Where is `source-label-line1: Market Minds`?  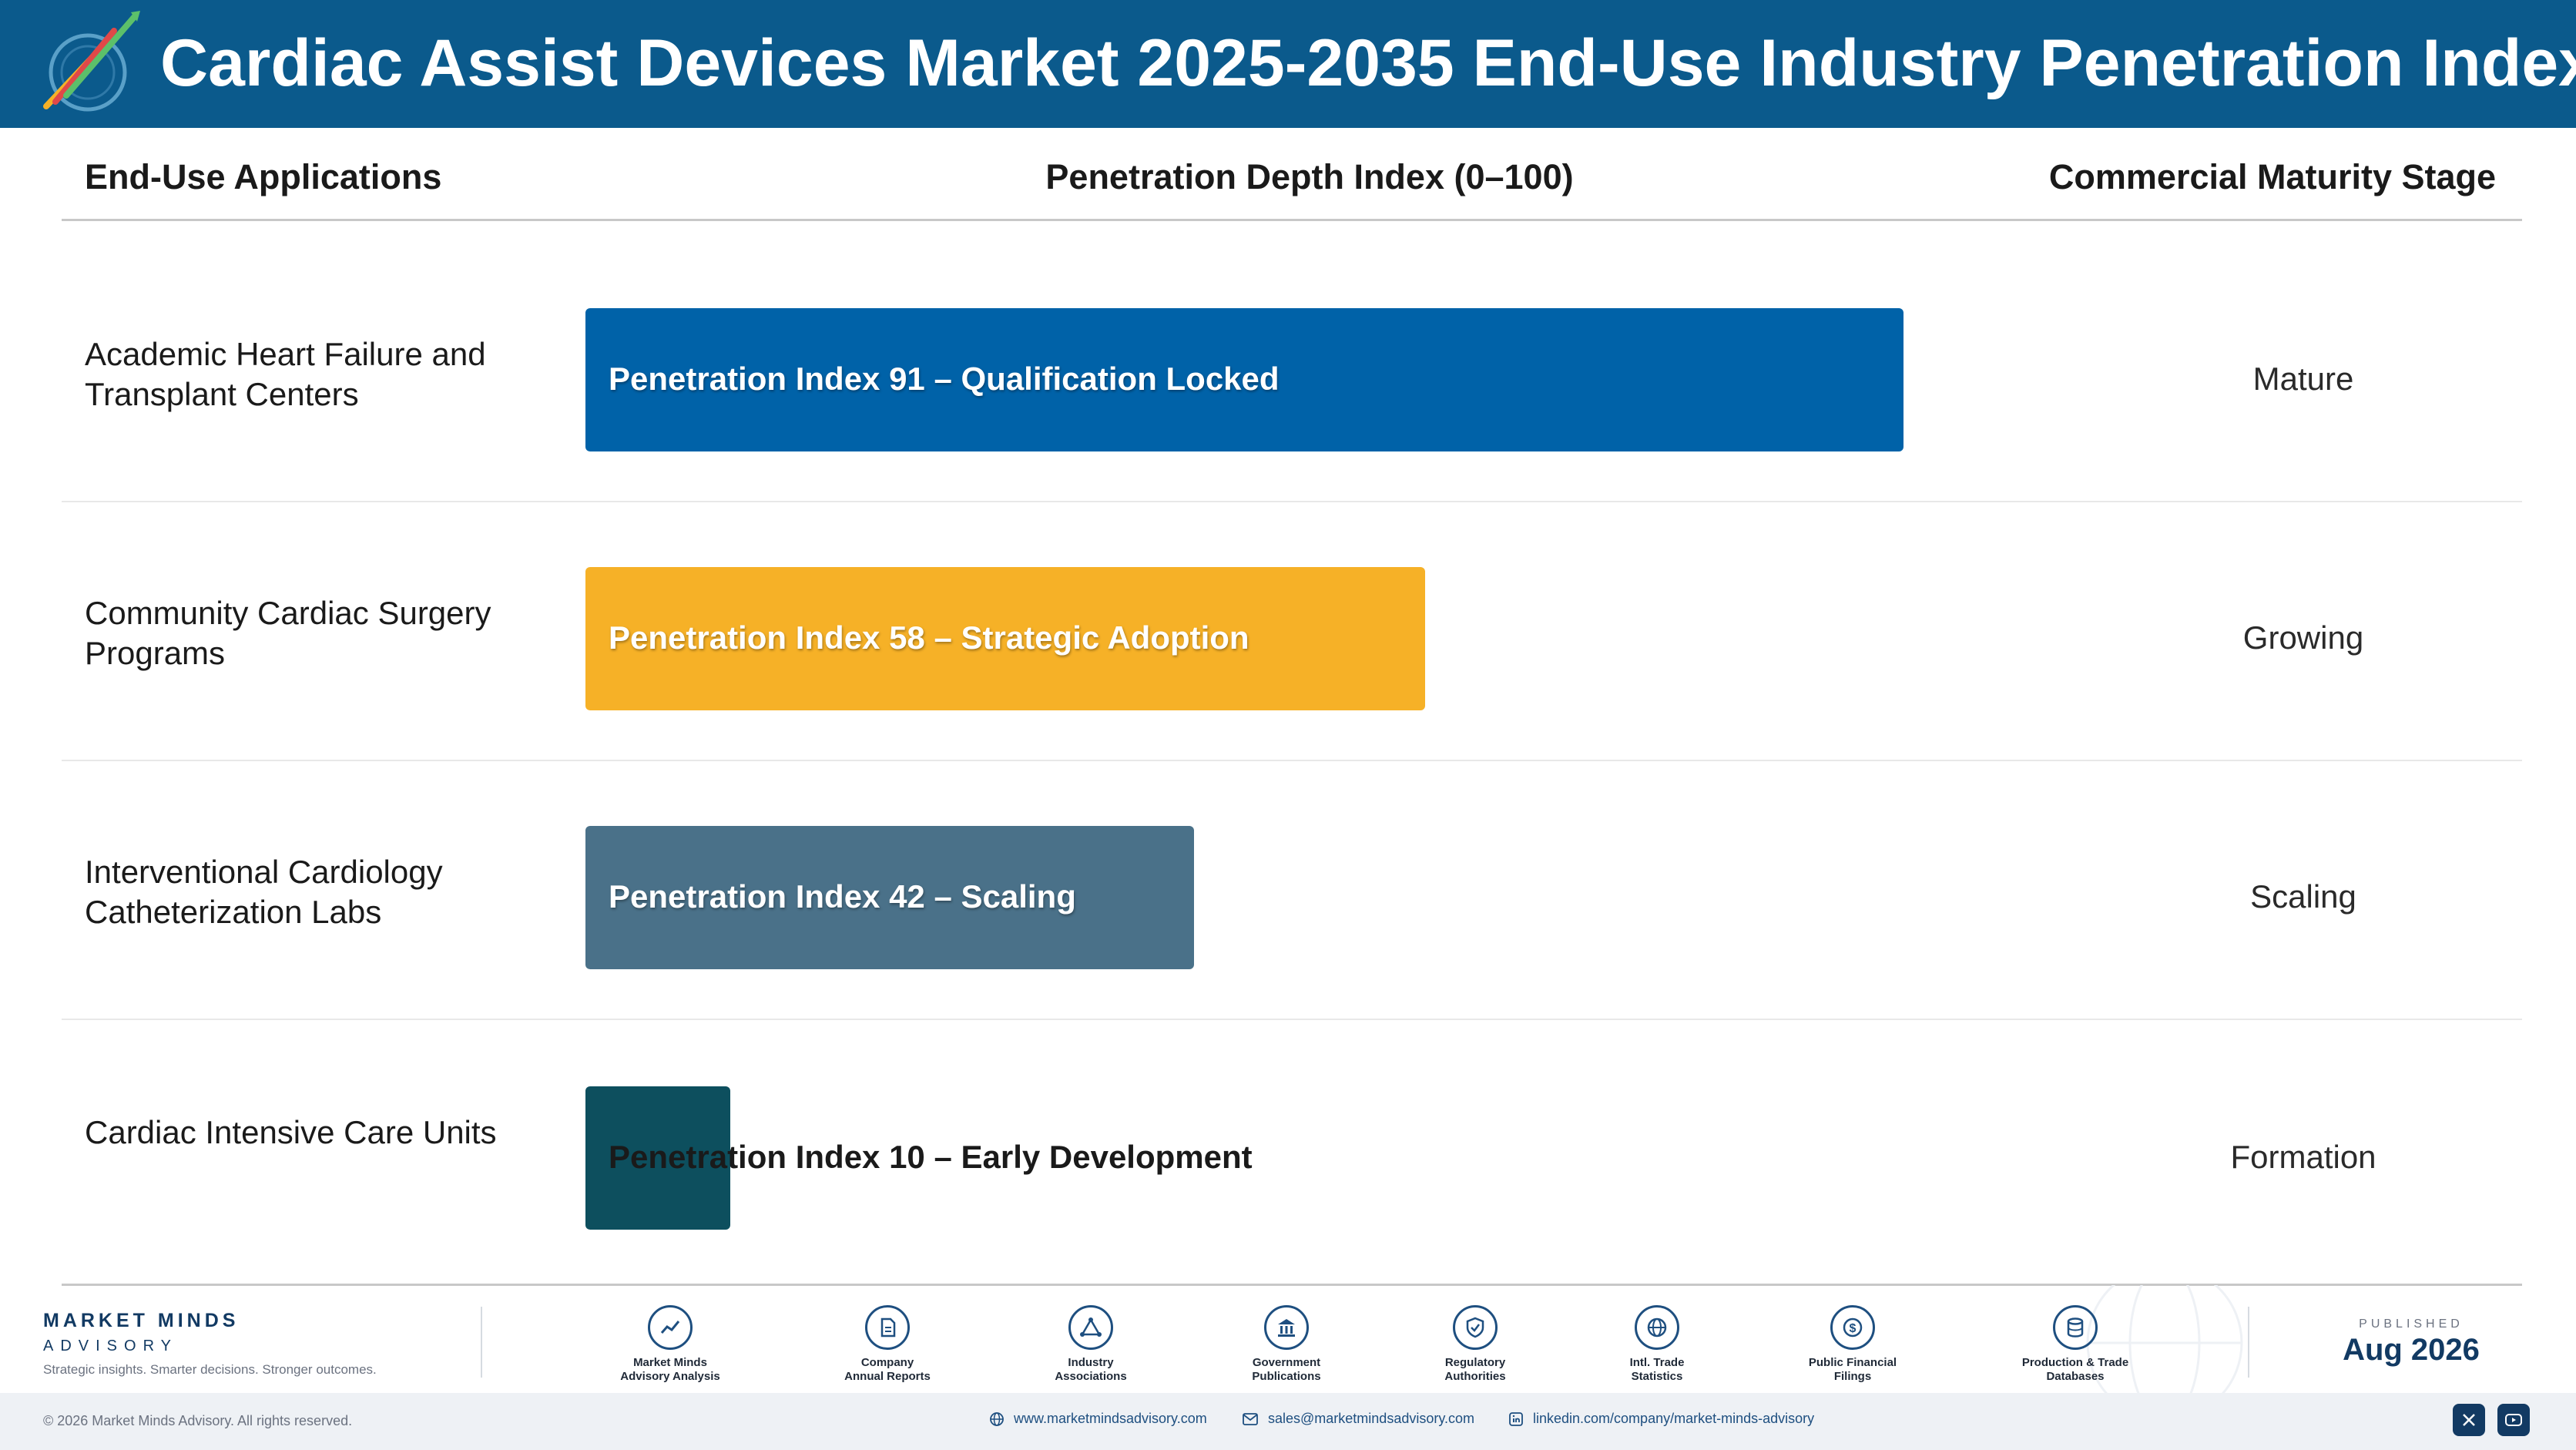 source-label-line1: Market Minds is located at coordinates (670, 1362).